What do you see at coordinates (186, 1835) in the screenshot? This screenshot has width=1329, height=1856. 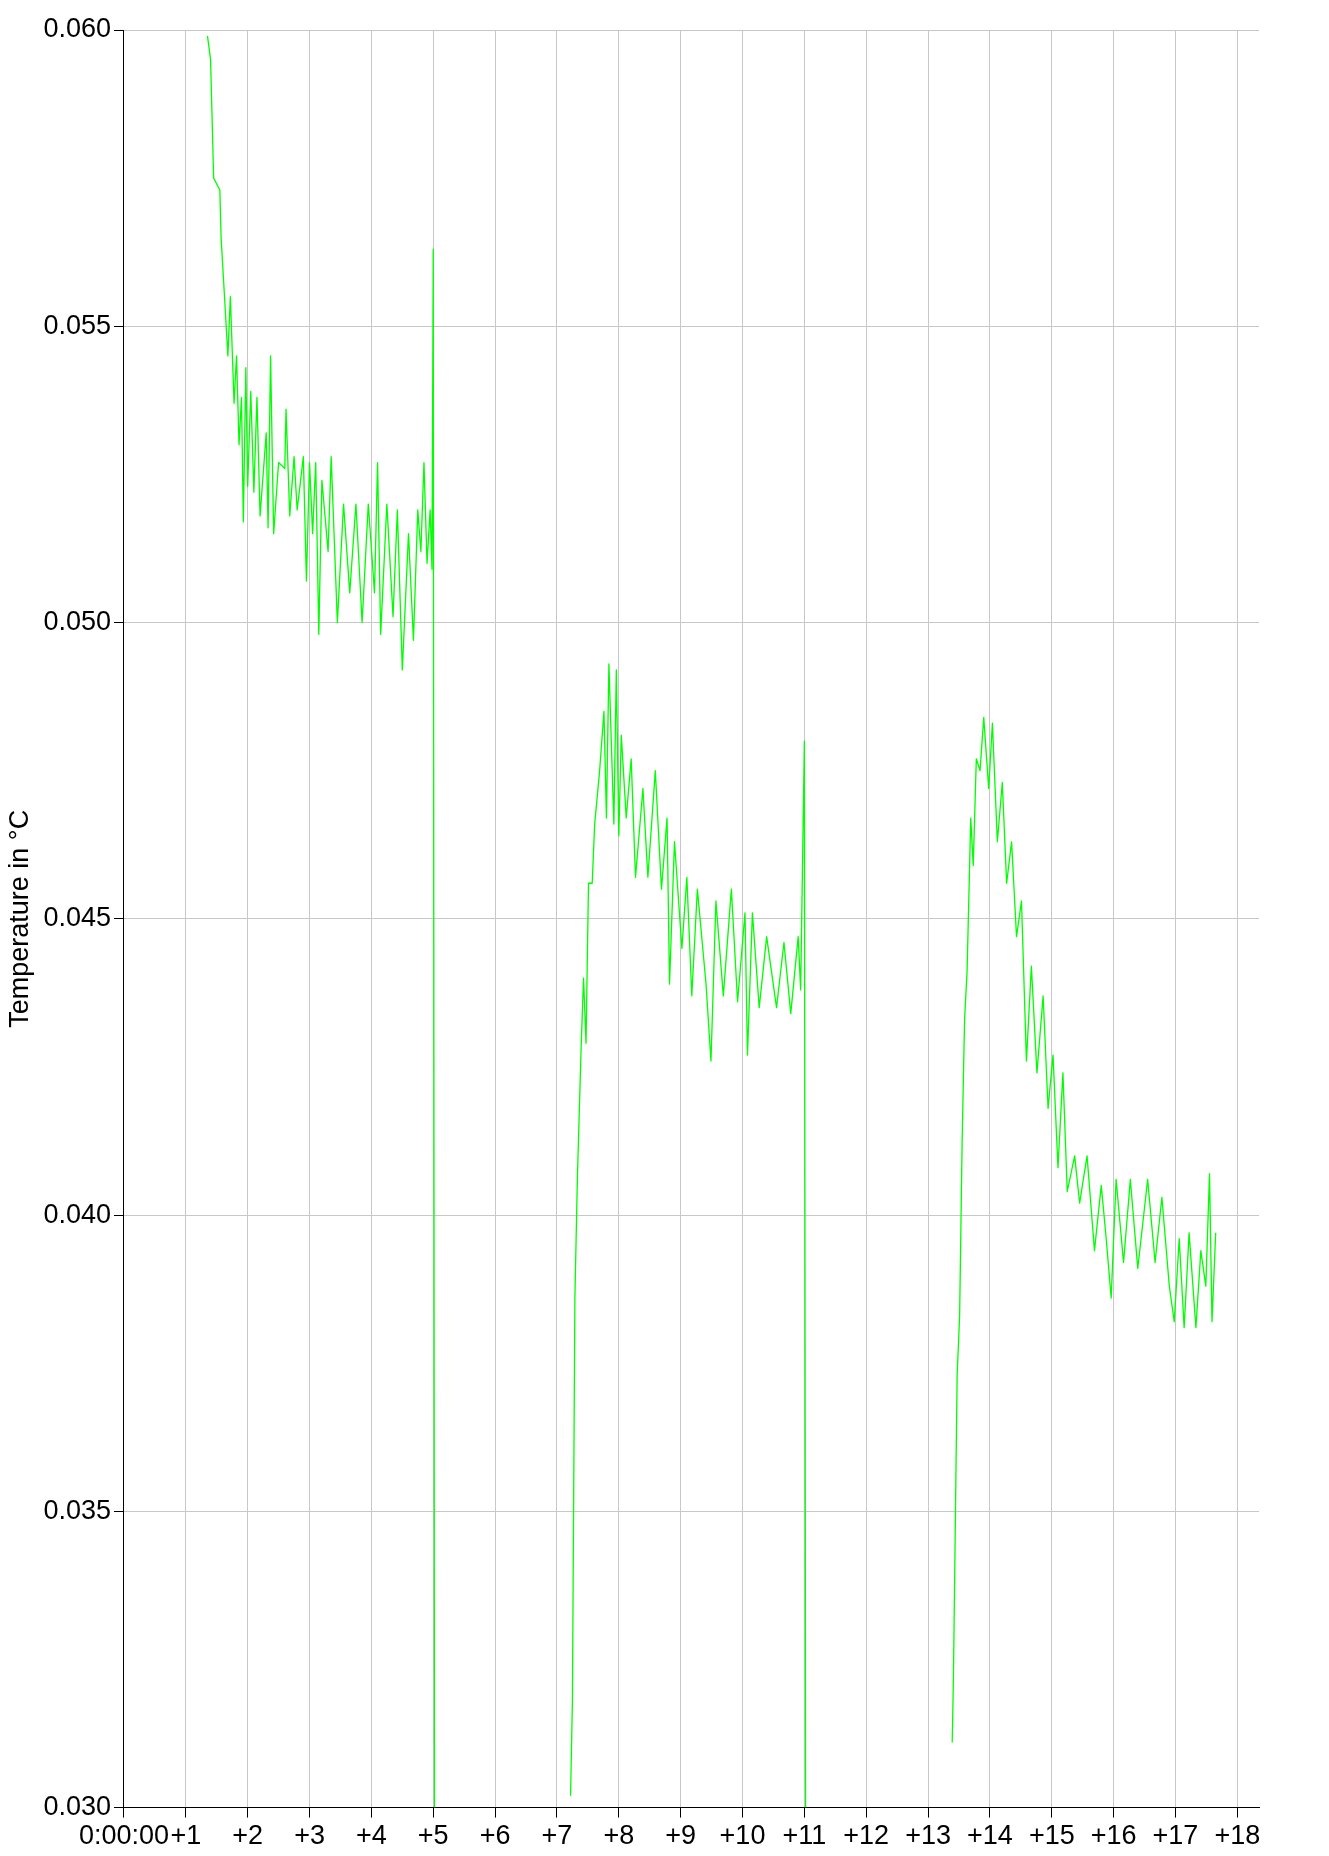 I see `x-tick-label: +1` at bounding box center [186, 1835].